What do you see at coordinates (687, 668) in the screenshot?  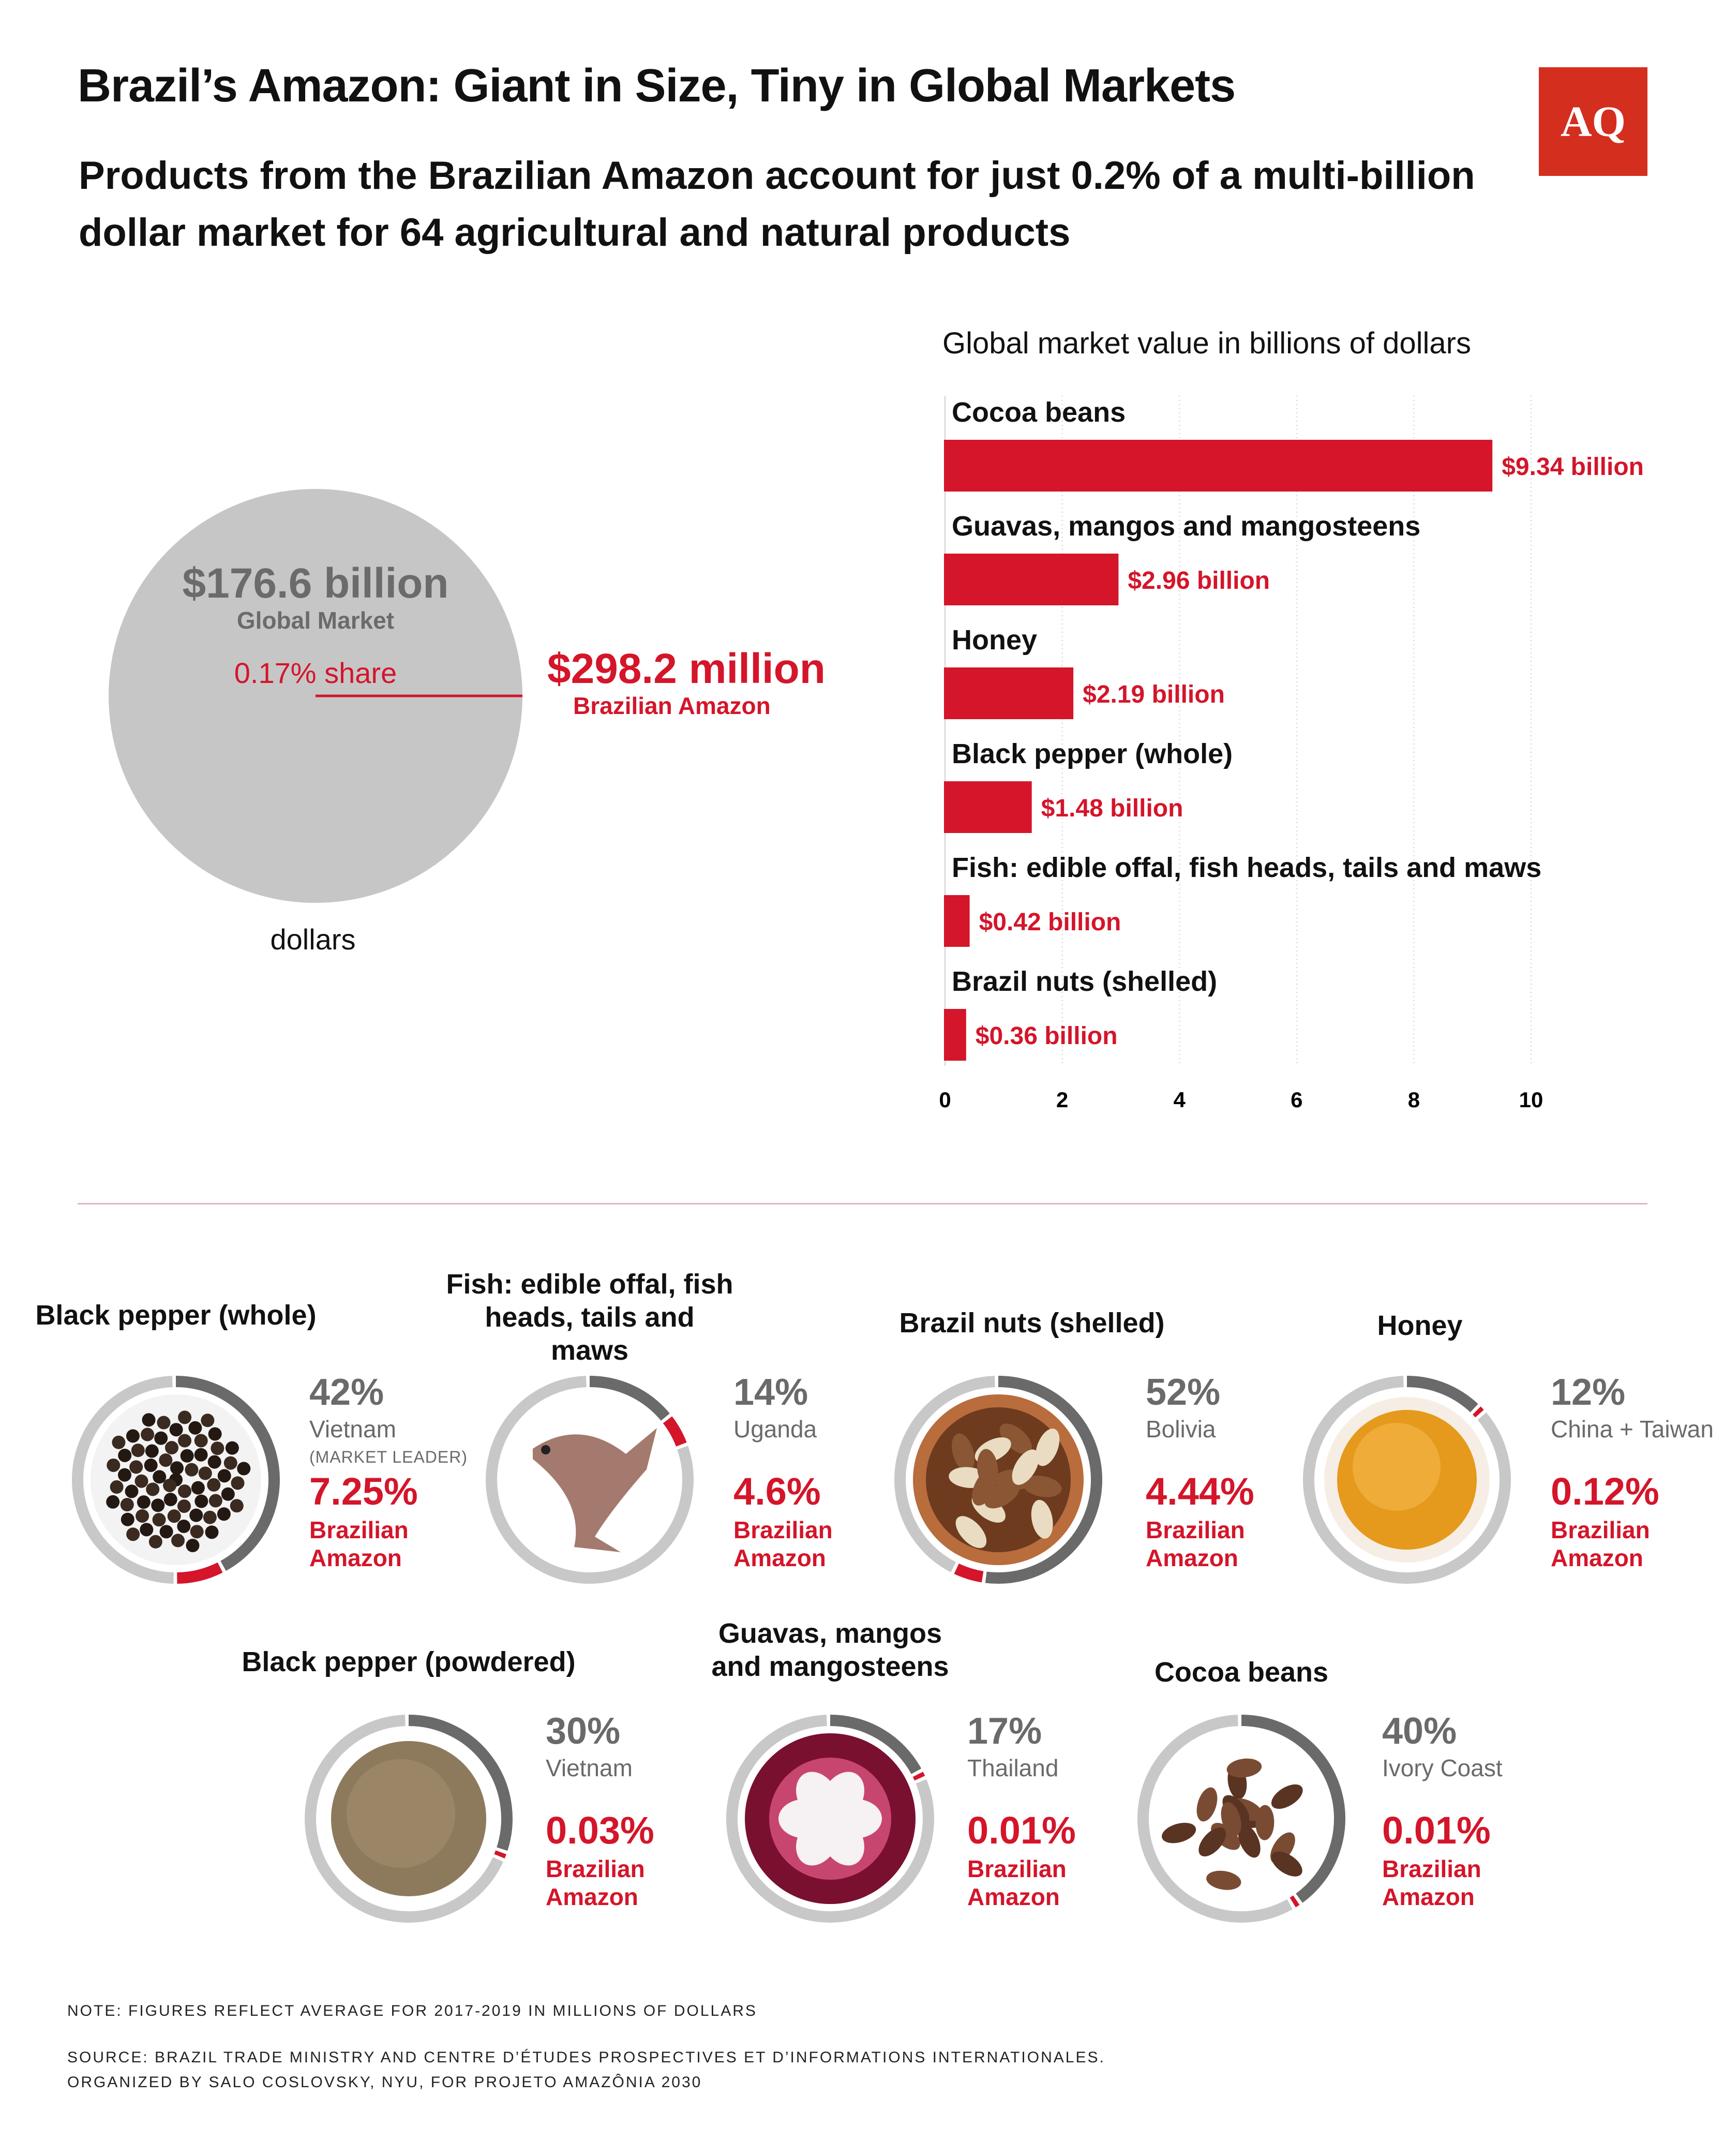 I see `pie-amazon-value: $298.2 million` at bounding box center [687, 668].